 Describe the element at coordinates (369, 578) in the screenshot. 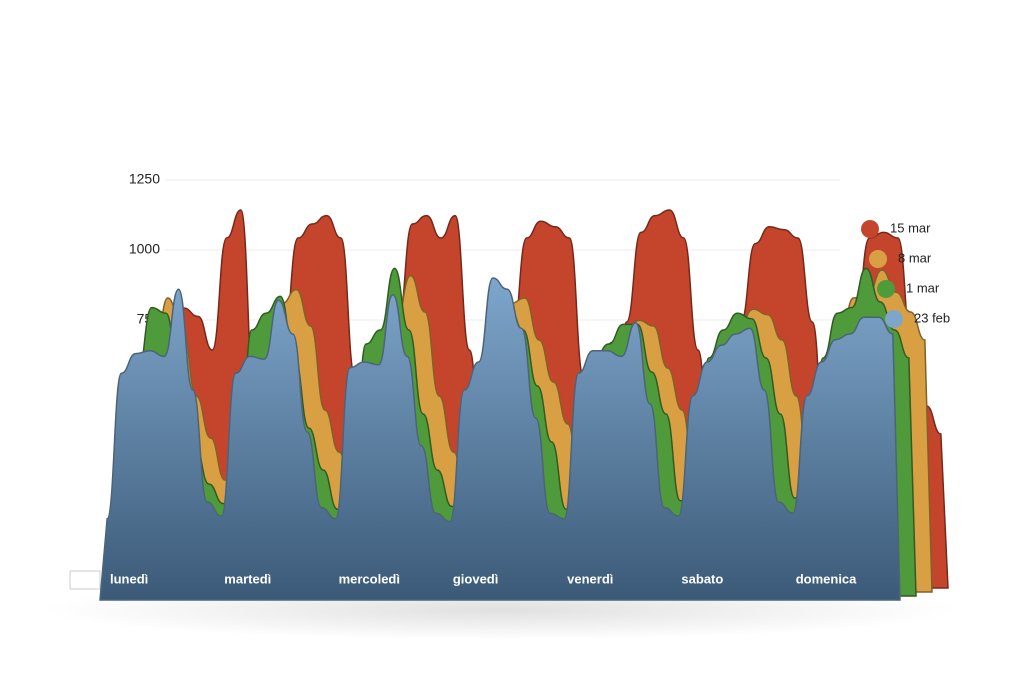

I see `x-tick-label: mercoledì` at that location.